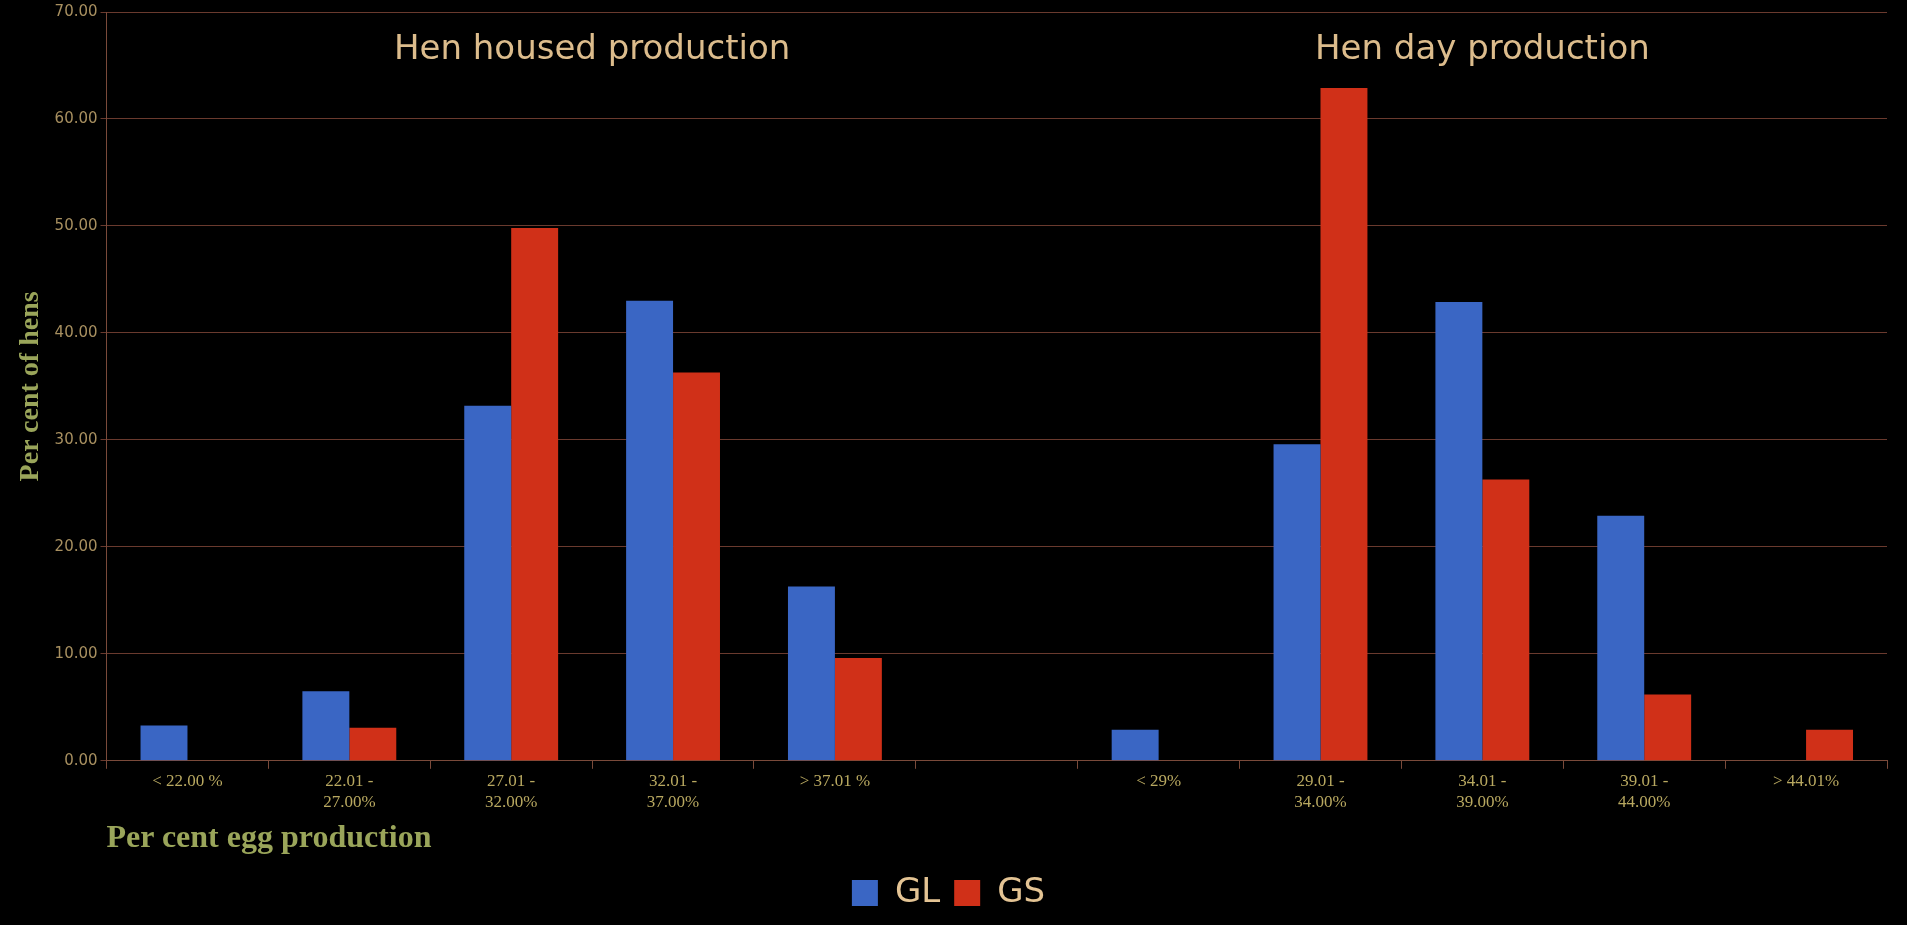  I want to click on x-tick-label: 22.01 - 27.00%, so click(349, 791).